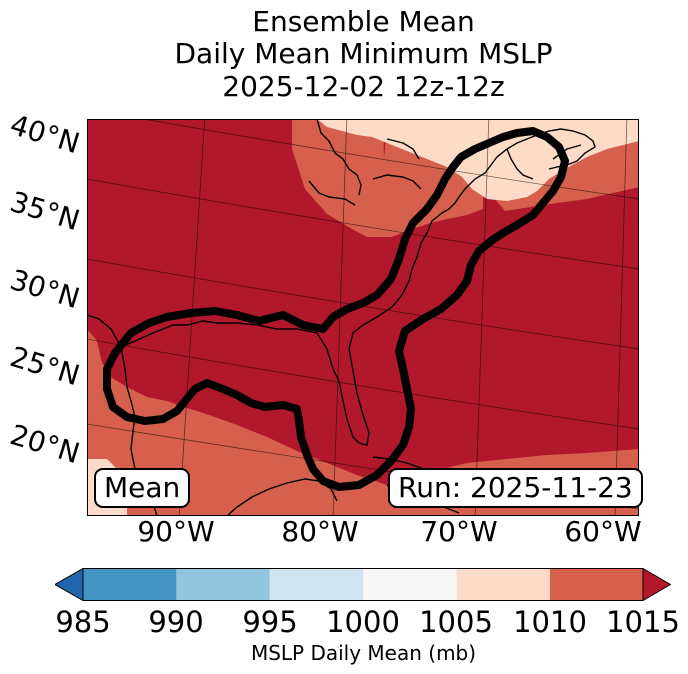 The height and width of the screenshot is (674, 688). I want to click on colorbar-extend-low, so click(69, 584).